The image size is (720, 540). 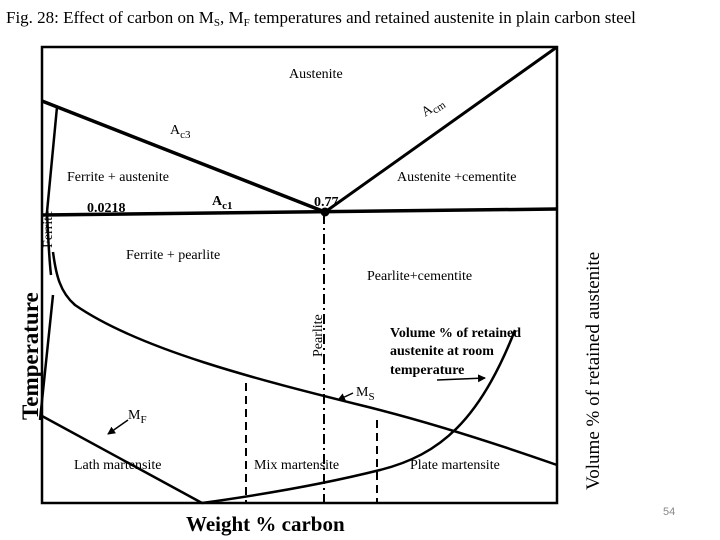 I want to click on ferrite-label: Ferrite, so click(x=48, y=229).